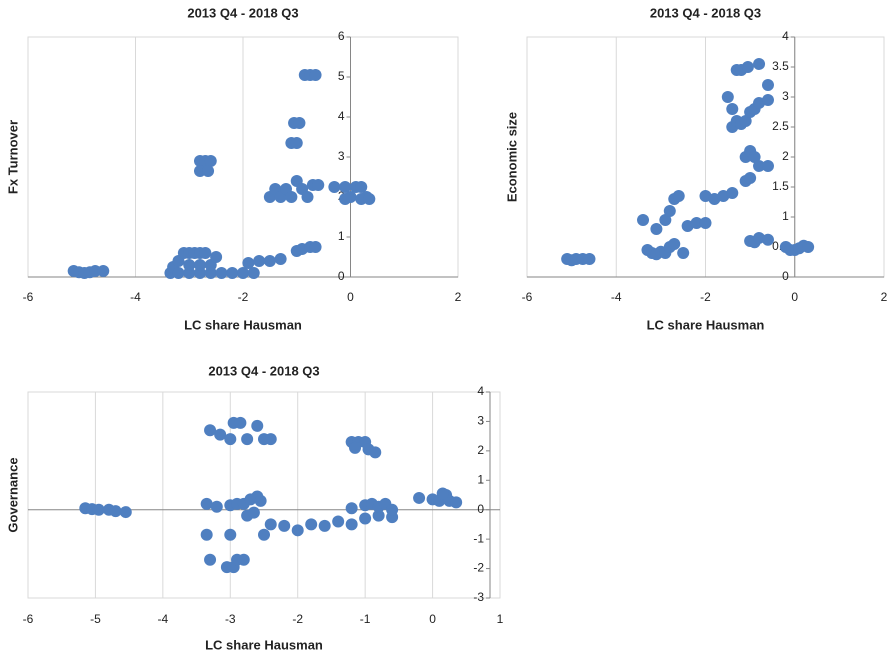 This screenshot has height=662, width=895. What do you see at coordinates (95, 619) in the screenshot?
I see `x-tick-label: -5` at bounding box center [95, 619].